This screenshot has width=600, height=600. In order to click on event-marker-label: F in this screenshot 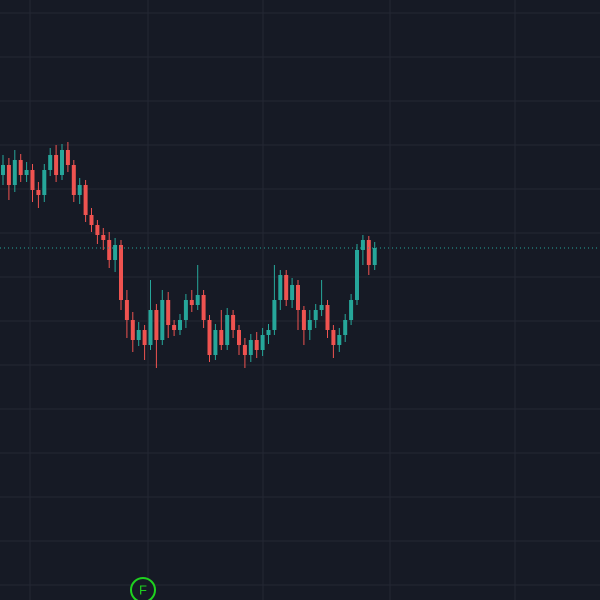, I will do `click(143, 589)`.